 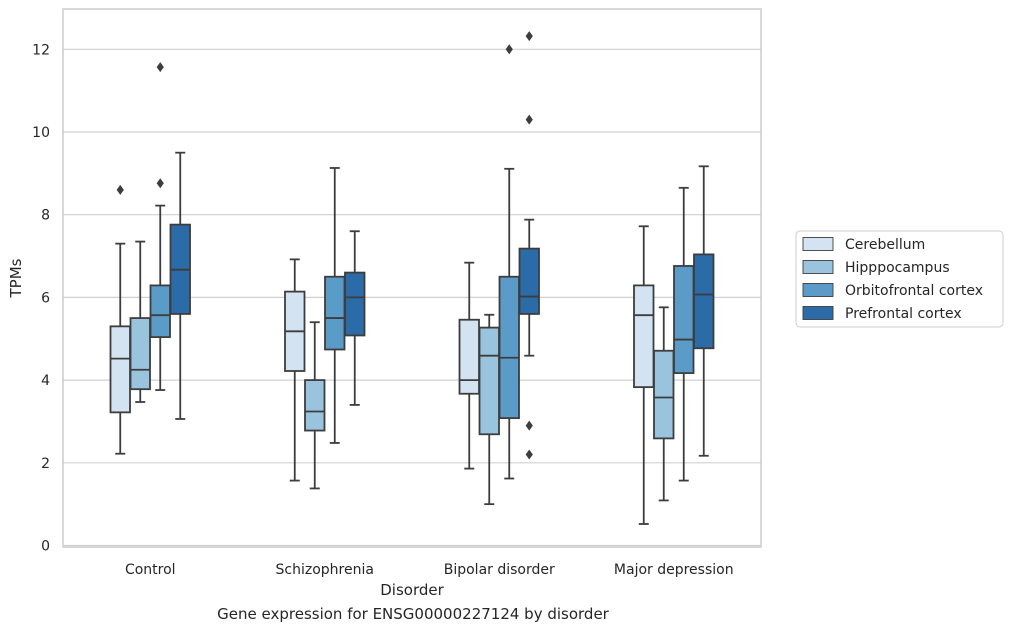 What do you see at coordinates (45, 216) in the screenshot?
I see `y-tick-label: 8` at bounding box center [45, 216].